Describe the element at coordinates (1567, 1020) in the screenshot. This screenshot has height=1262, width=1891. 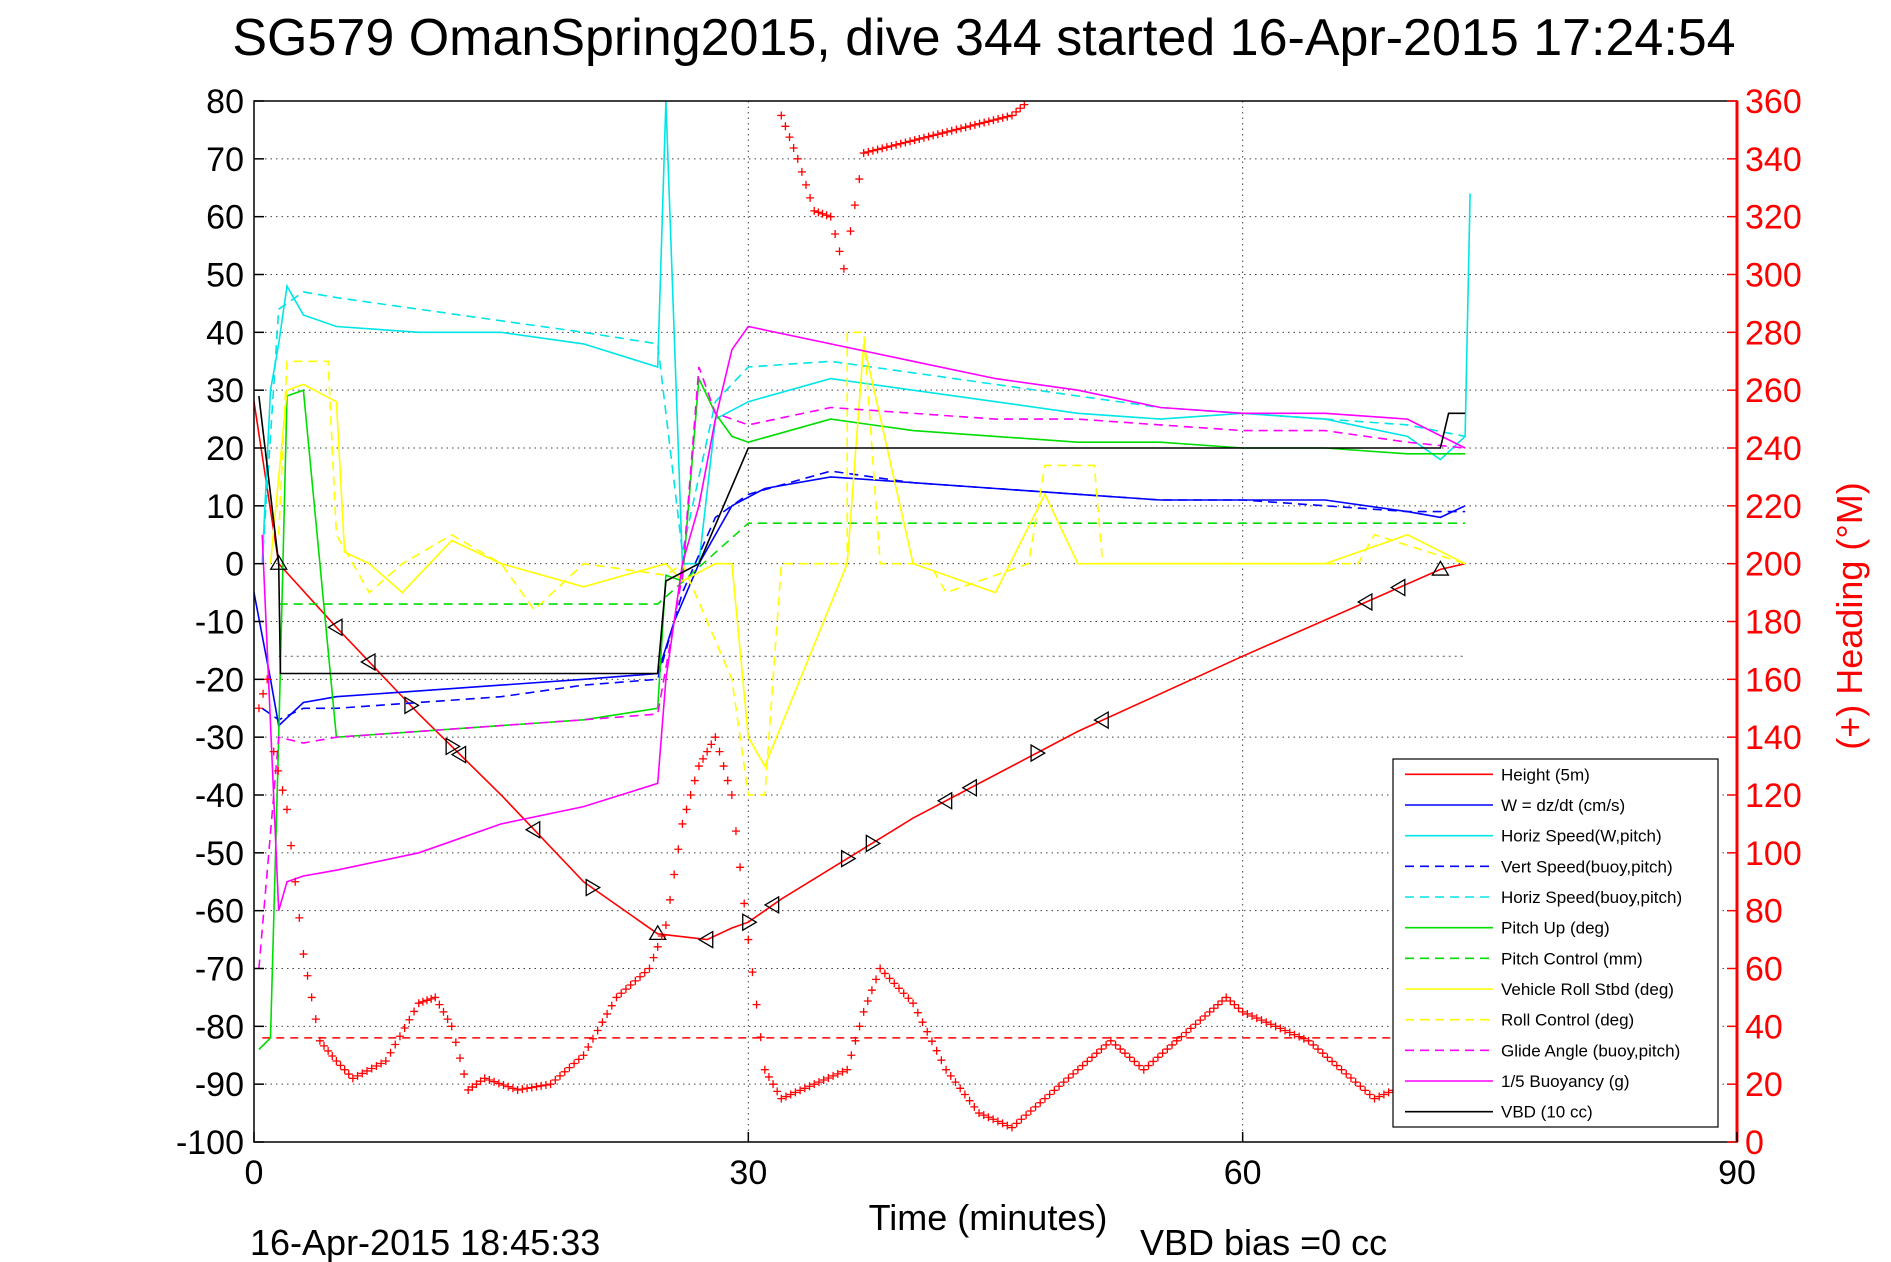
I see `legend-label: Roll Control (deg)` at that location.